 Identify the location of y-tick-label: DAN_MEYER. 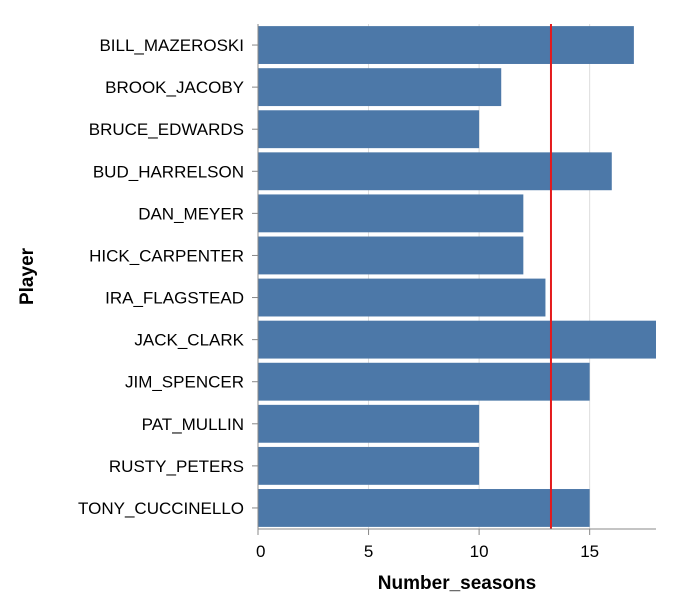
(191, 213).